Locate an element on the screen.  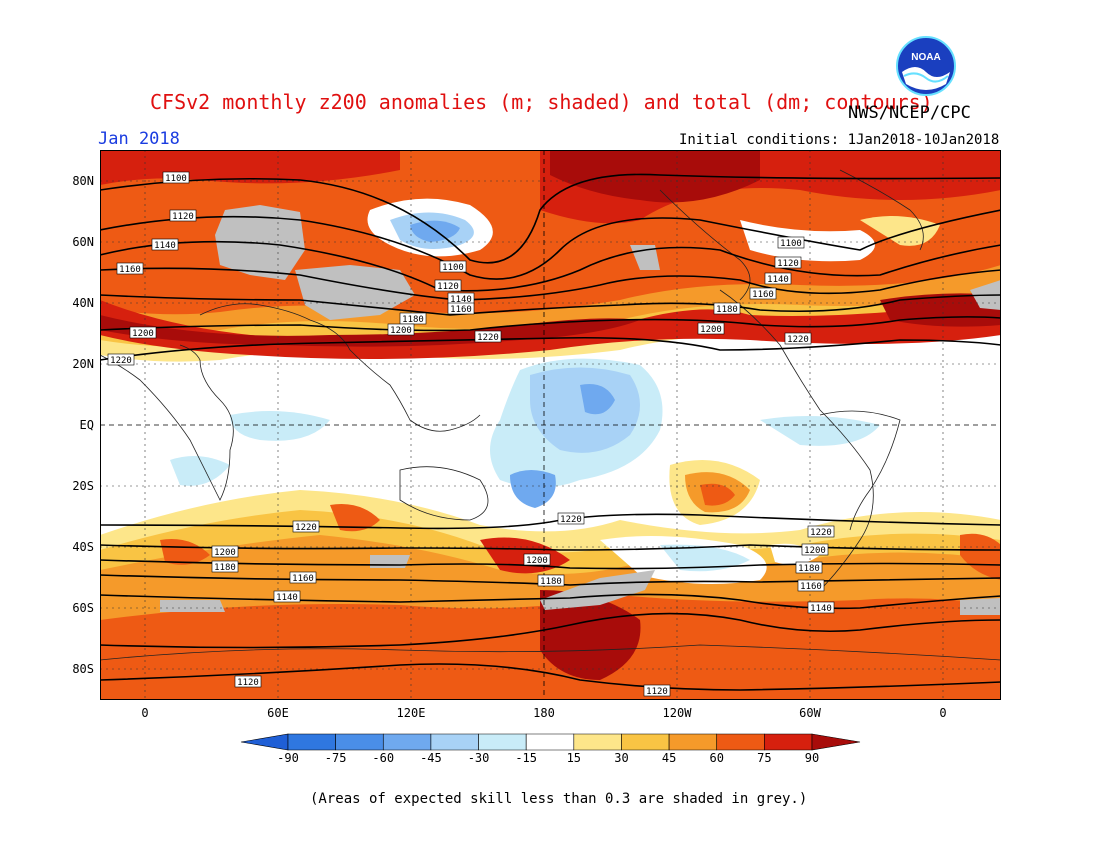
lat-label: 40N is located at coordinates (83, 303).